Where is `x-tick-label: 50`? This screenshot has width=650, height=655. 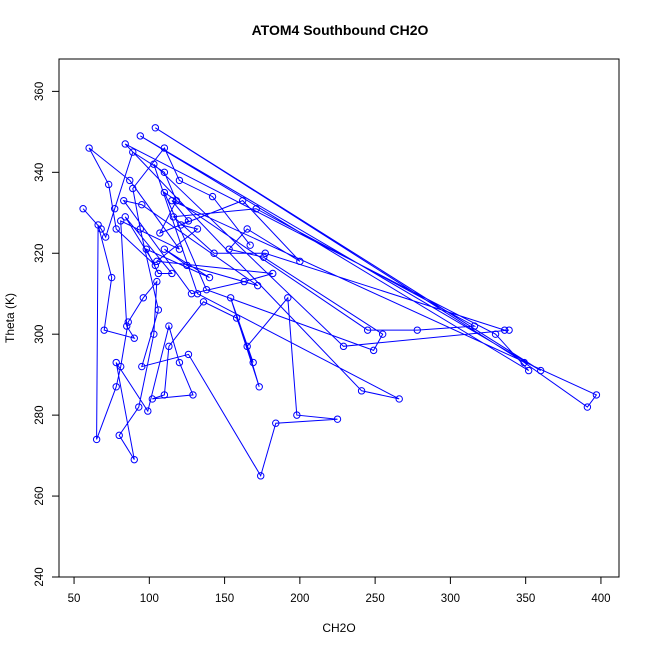
x-tick-label: 50 is located at coordinates (74, 599).